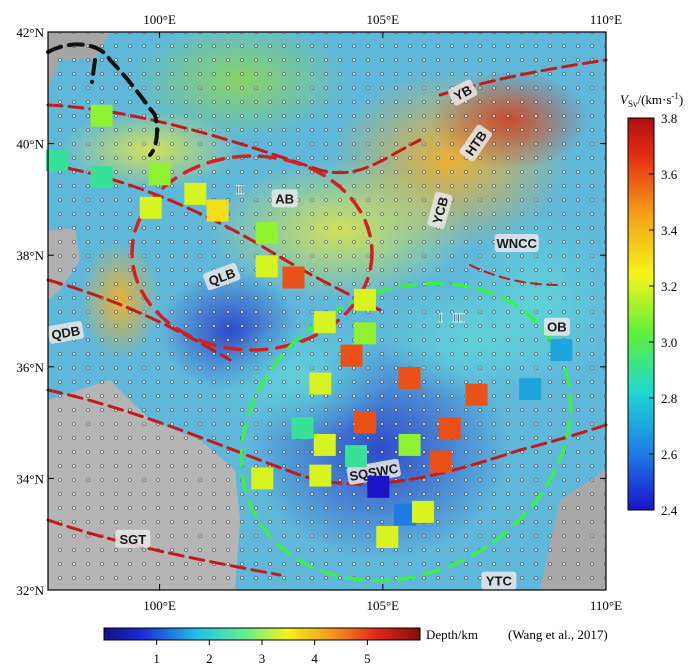 The image size is (700, 669). What do you see at coordinates (669, 174) in the screenshot?
I see `vs-tick-label: 3.6` at bounding box center [669, 174].